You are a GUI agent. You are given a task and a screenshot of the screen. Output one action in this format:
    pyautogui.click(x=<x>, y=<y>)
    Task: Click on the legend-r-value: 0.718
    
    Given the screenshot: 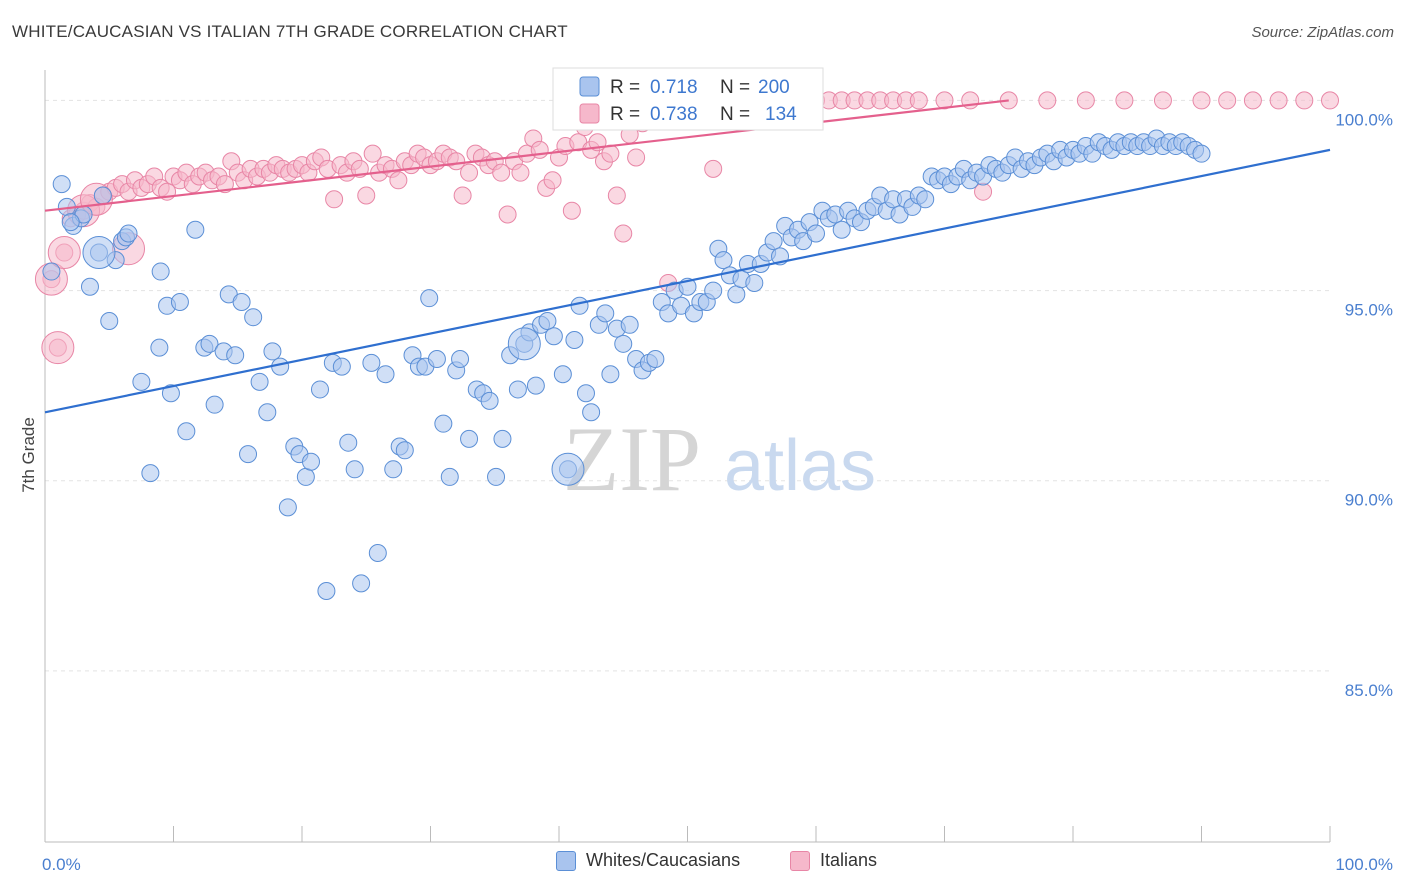 What is the action you would take?
    pyautogui.click(x=674, y=87)
    